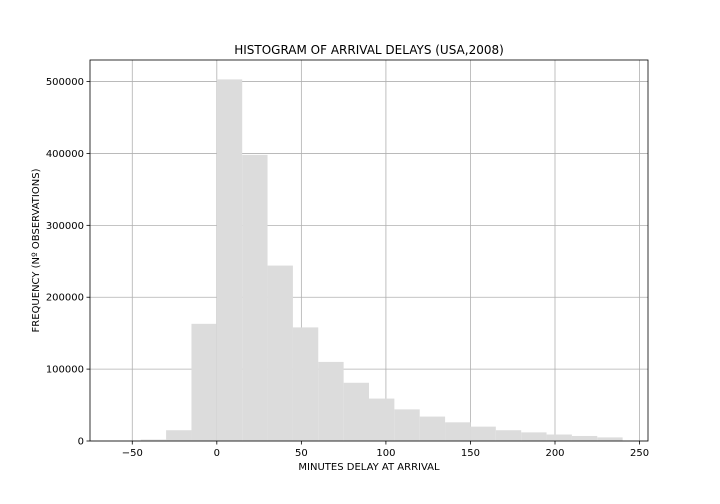  I want to click on chart-title: HISTOGRAM OF ARRIVAL DELAYS (USA,2008), so click(369, 50).